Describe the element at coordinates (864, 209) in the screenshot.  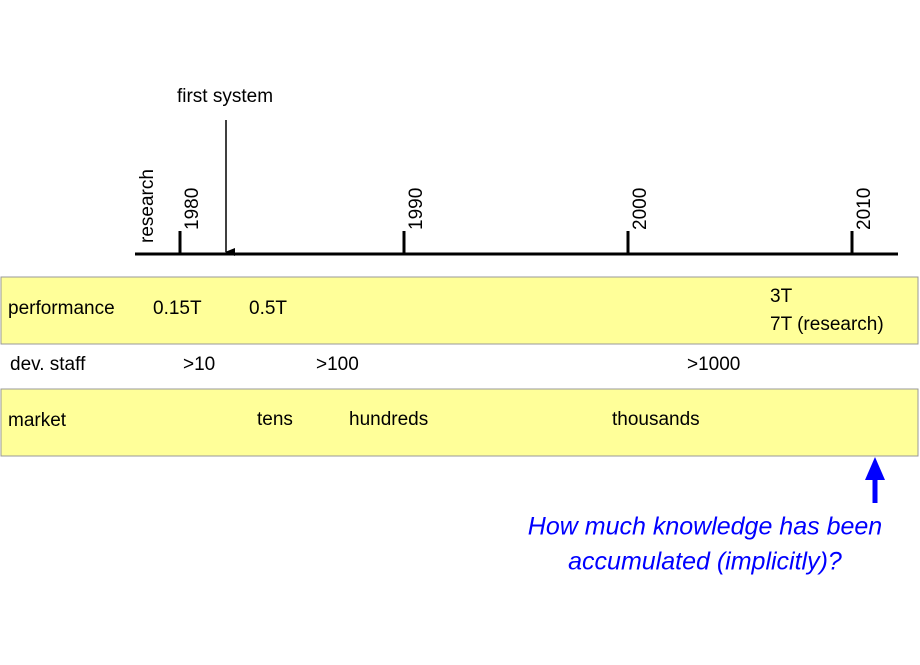
I see `year-label: 2010` at that location.